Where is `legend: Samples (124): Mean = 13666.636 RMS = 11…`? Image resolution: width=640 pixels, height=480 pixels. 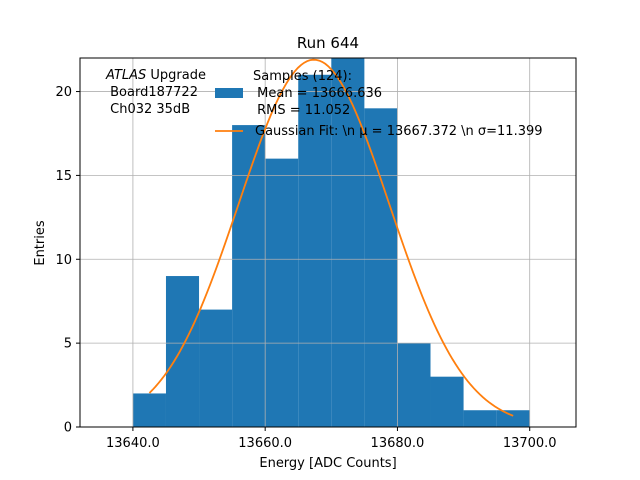 legend: Samples (124): Mean = 13666.636 RMS = 11… is located at coordinates (379, 104).